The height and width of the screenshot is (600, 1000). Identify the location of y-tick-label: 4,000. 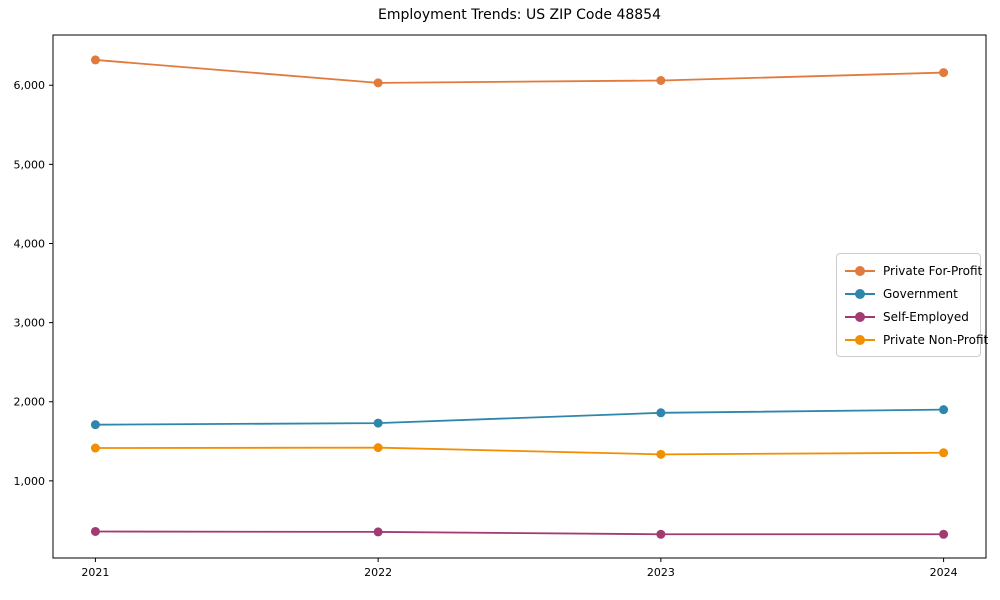
(30, 243).